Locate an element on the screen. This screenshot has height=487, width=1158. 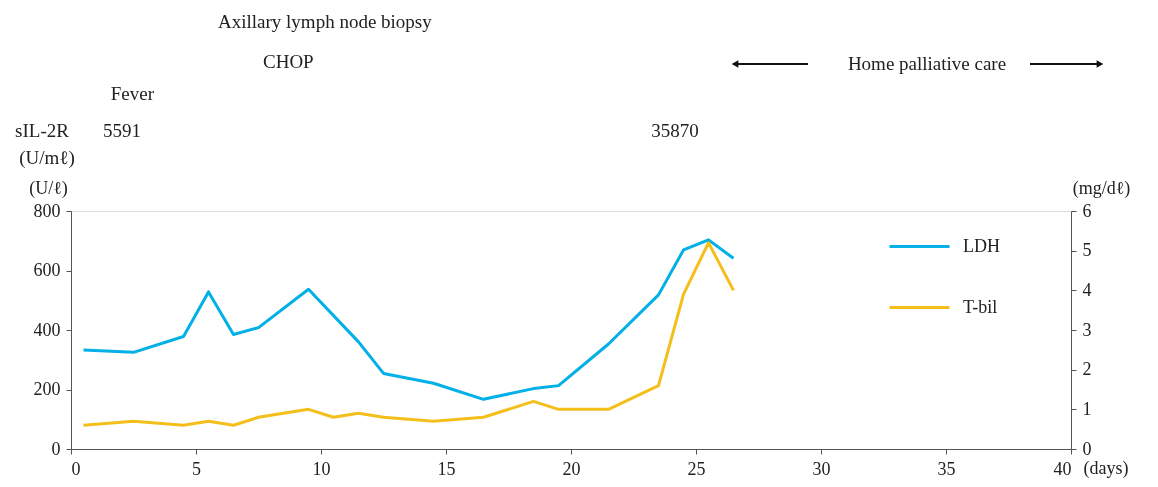
legend-label: T-bil is located at coordinates (980, 306).